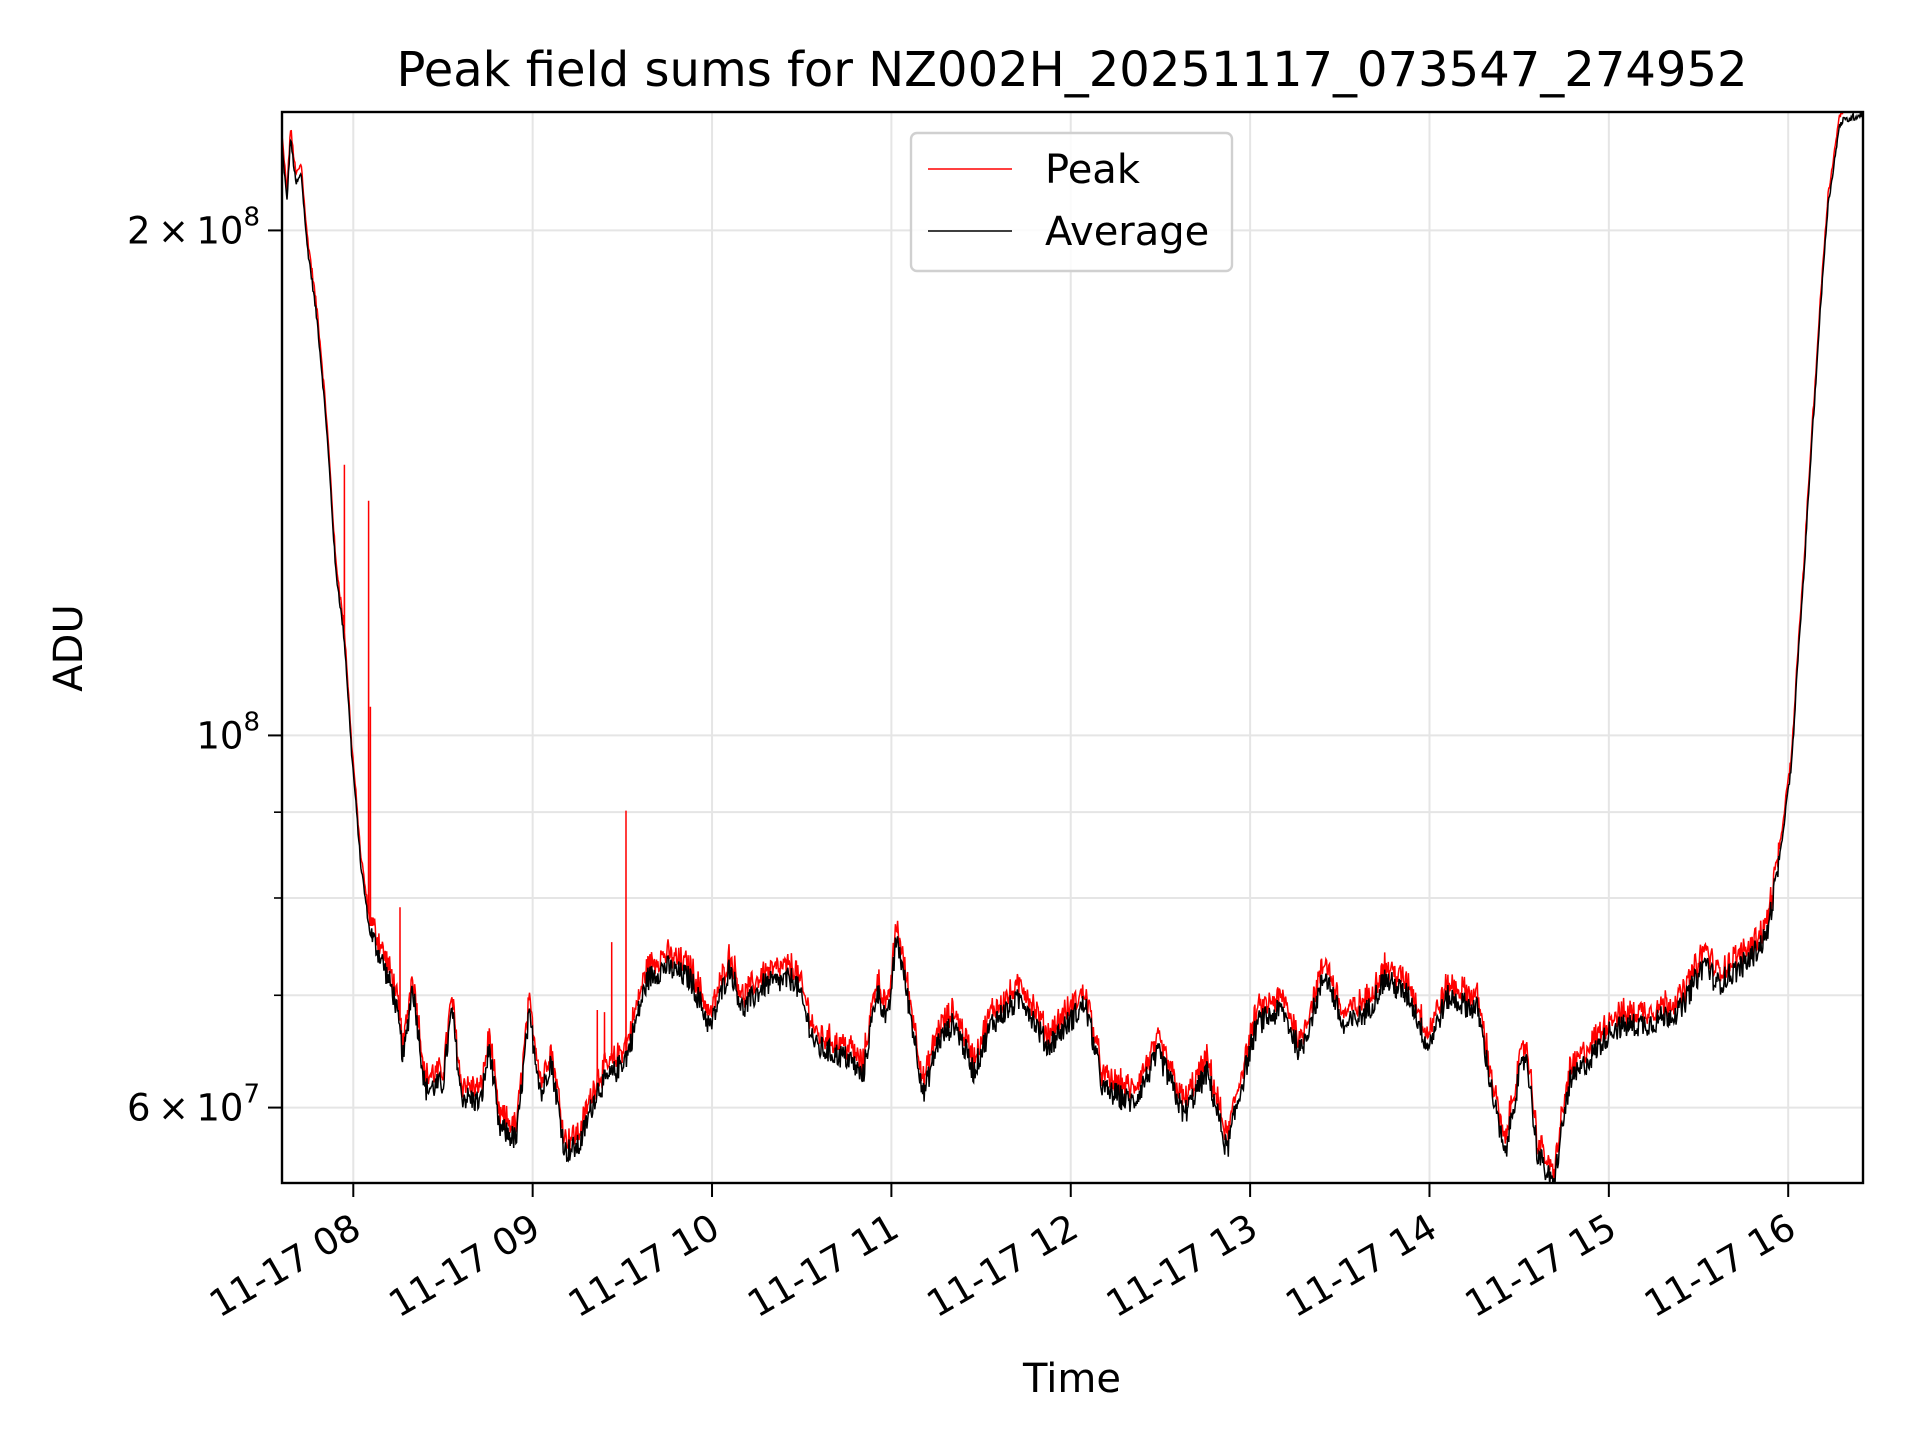 The image size is (1920, 1440). I want to click on legend-peak-label: Peak, so click(1093, 170).